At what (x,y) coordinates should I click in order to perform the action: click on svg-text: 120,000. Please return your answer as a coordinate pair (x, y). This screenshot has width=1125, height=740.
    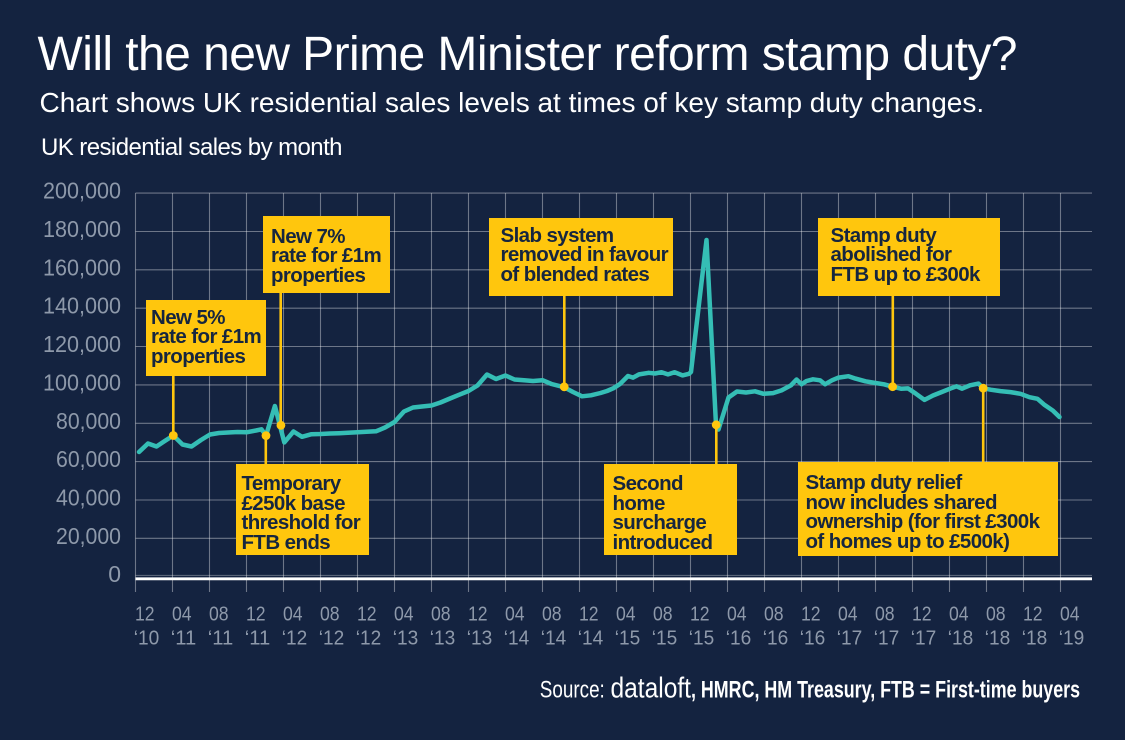
    Looking at the image, I should click on (82, 344).